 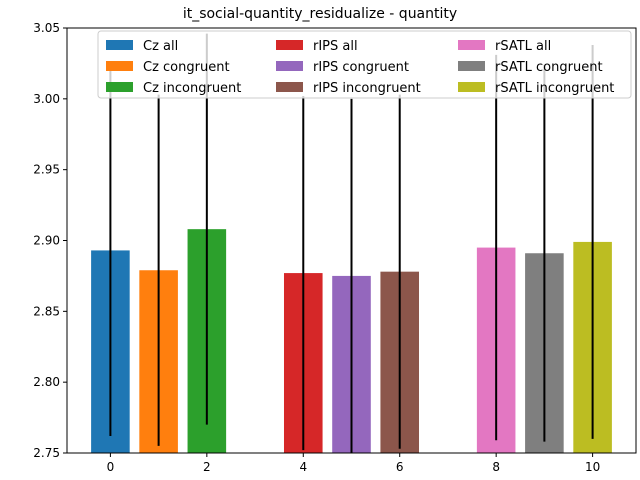 I want to click on y-tick-label-1: 2.80, so click(x=46, y=382).